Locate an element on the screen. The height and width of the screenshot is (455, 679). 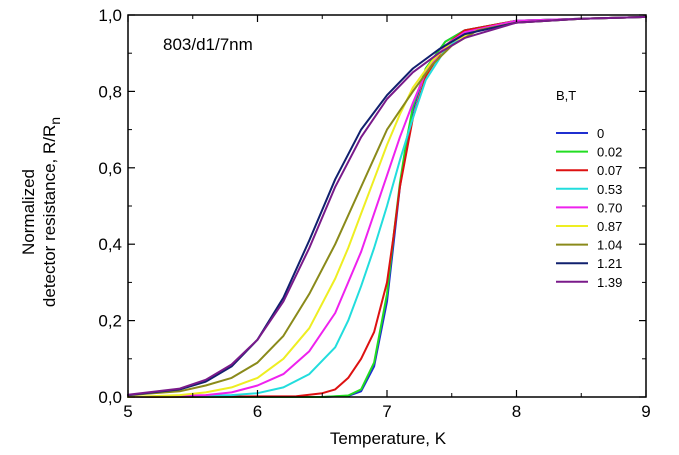
legend-label-2: 0.07 is located at coordinates (609, 170).